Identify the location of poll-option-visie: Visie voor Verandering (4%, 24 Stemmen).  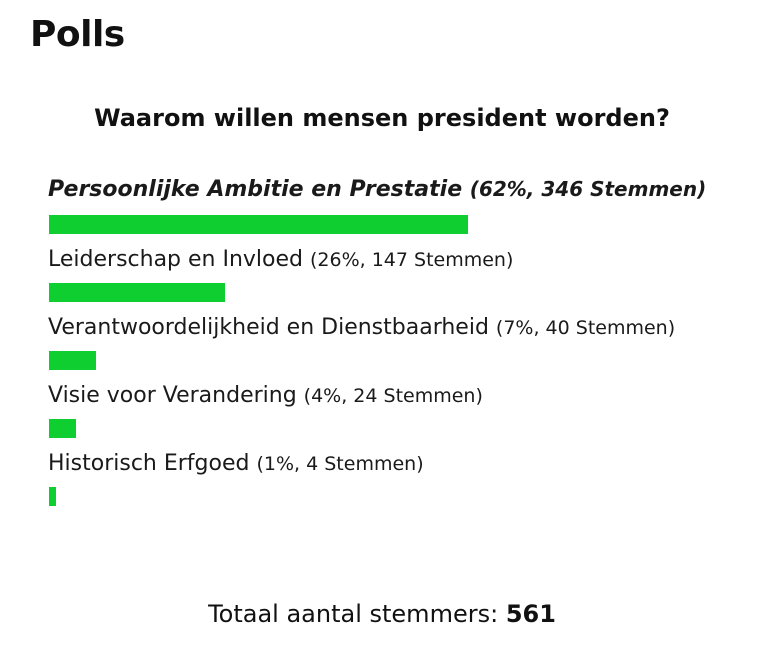
(393, 413).